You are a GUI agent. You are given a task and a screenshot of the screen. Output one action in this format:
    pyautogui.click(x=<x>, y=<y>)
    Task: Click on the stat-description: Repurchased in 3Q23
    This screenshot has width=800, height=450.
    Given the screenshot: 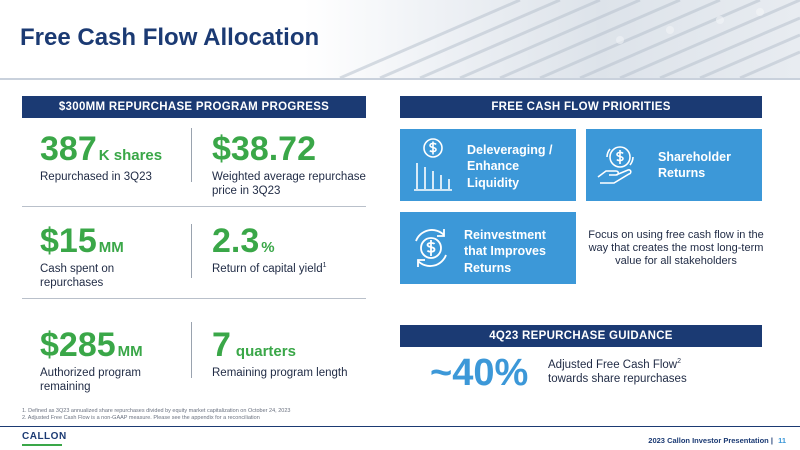 What is the action you would take?
    pyautogui.click(x=96, y=177)
    